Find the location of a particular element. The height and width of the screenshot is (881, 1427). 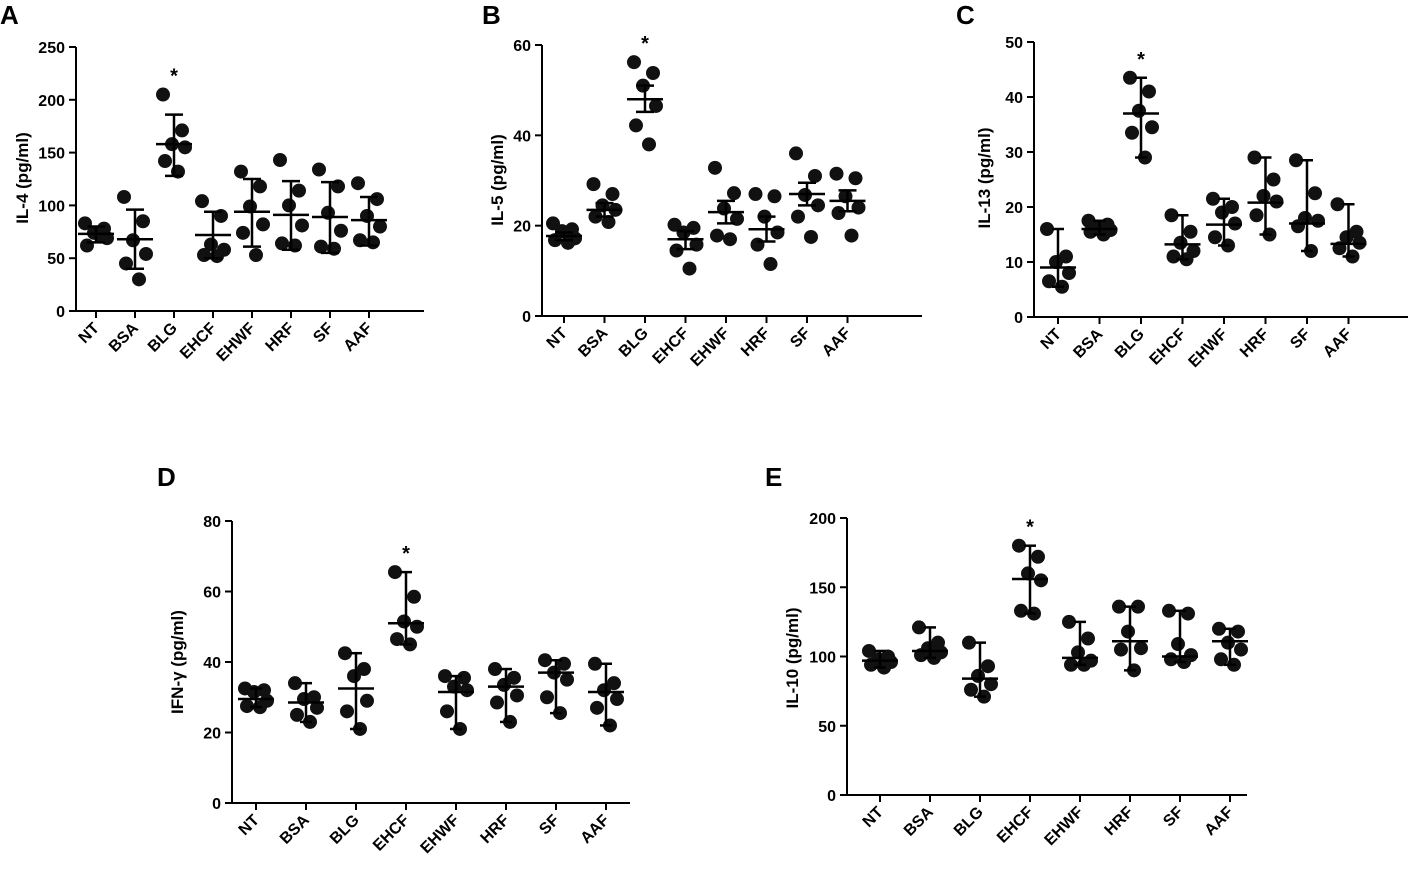

y-tick-label: 150 is located at coordinates (822, 588).